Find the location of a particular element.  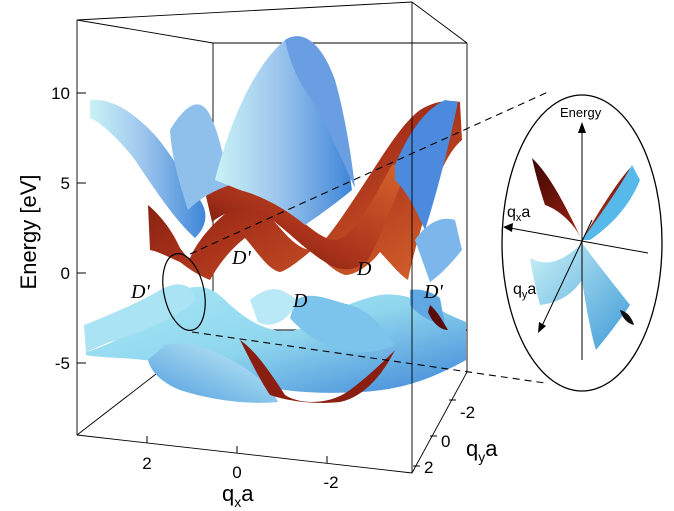

energy-tick-10: 10 is located at coordinates (60, 93).